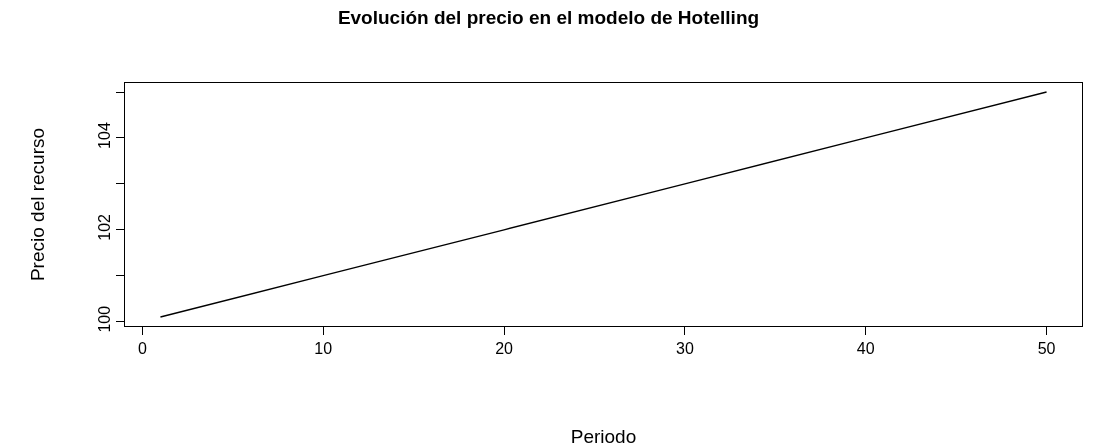 This screenshot has height=447, width=1097. What do you see at coordinates (684, 349) in the screenshot?
I see `x-tick-label: 30` at bounding box center [684, 349].